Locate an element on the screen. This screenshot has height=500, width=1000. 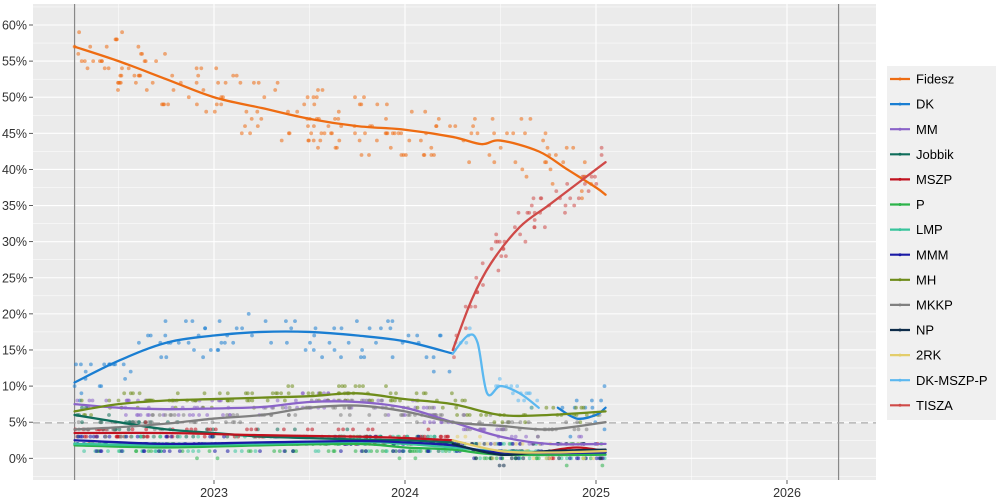
legend-label: DK is located at coordinates (925, 104).